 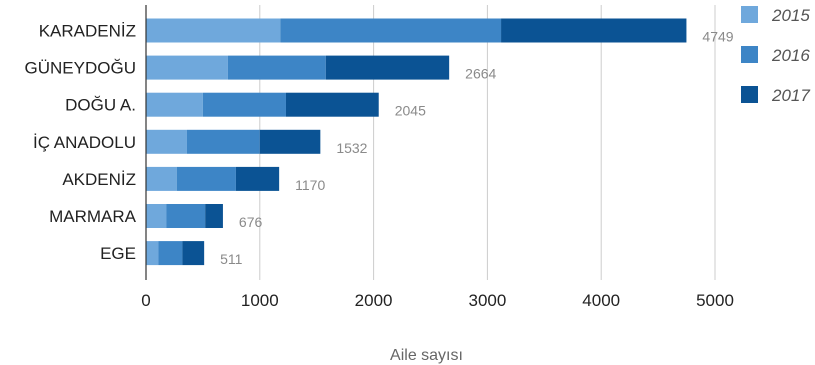 I want to click on total-data-label: 1170, so click(x=310, y=185).